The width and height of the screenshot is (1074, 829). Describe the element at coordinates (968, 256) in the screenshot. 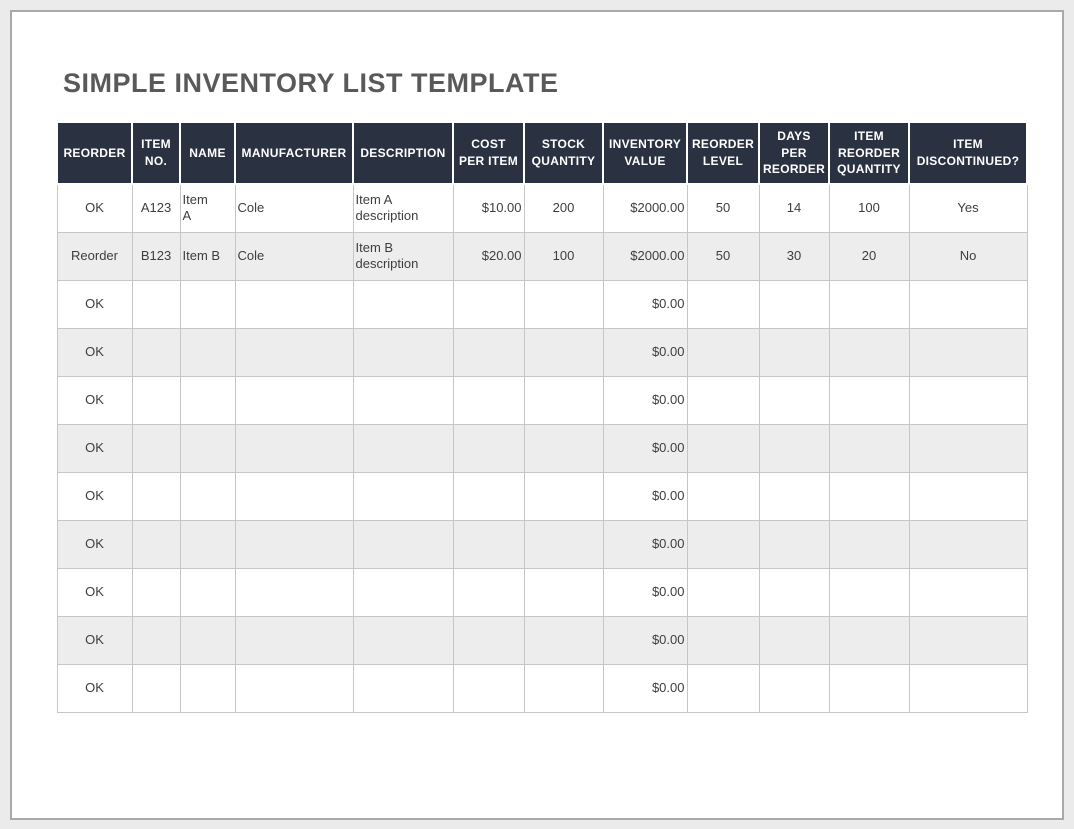

I see `cell-item_discontinued: No` at that location.